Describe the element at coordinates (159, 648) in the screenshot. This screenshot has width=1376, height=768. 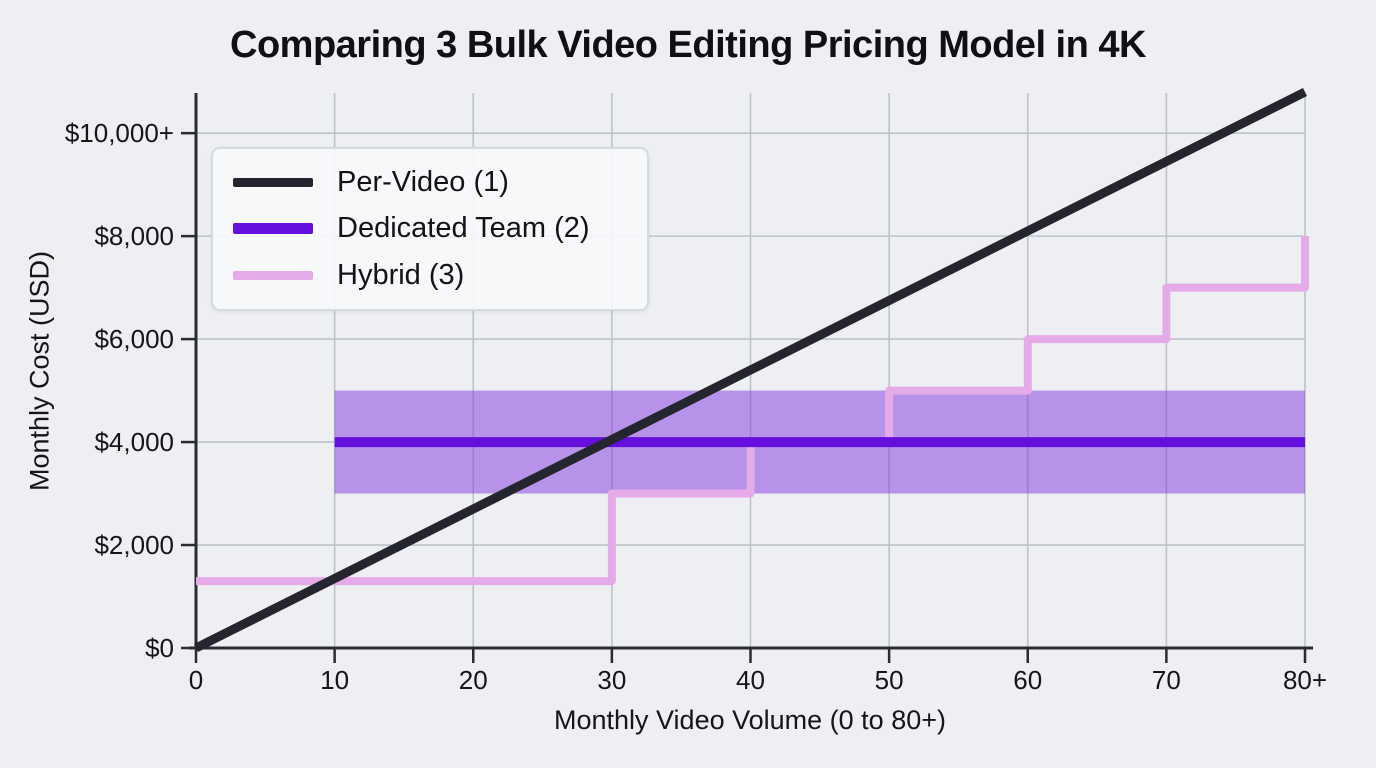
I see `y-tick-label: $0` at that location.